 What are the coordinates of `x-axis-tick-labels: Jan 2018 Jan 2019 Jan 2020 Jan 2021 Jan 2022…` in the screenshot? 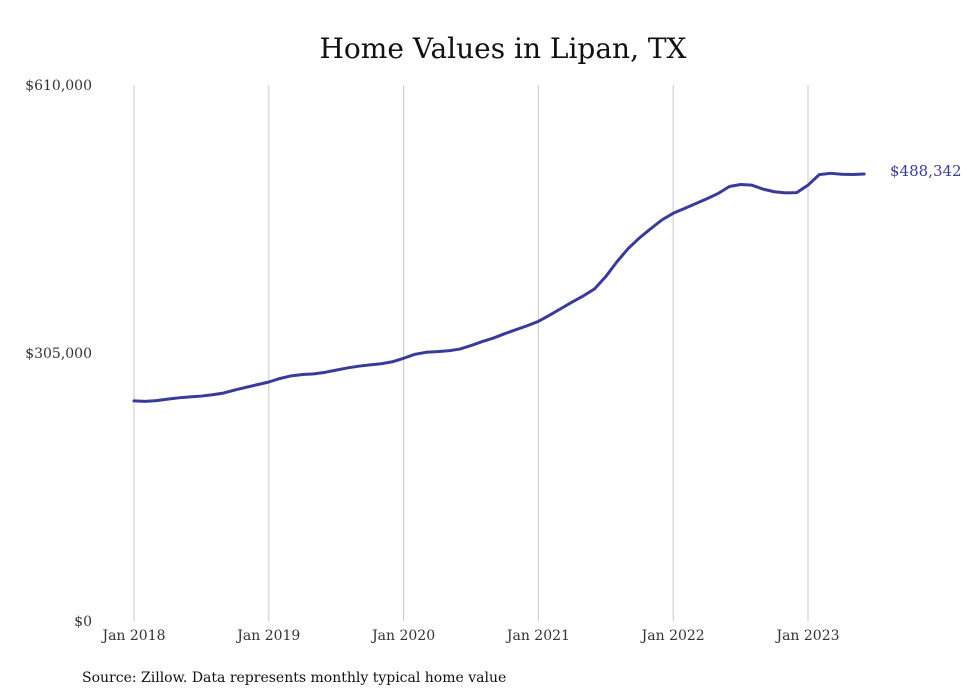 It's located at (469, 636).